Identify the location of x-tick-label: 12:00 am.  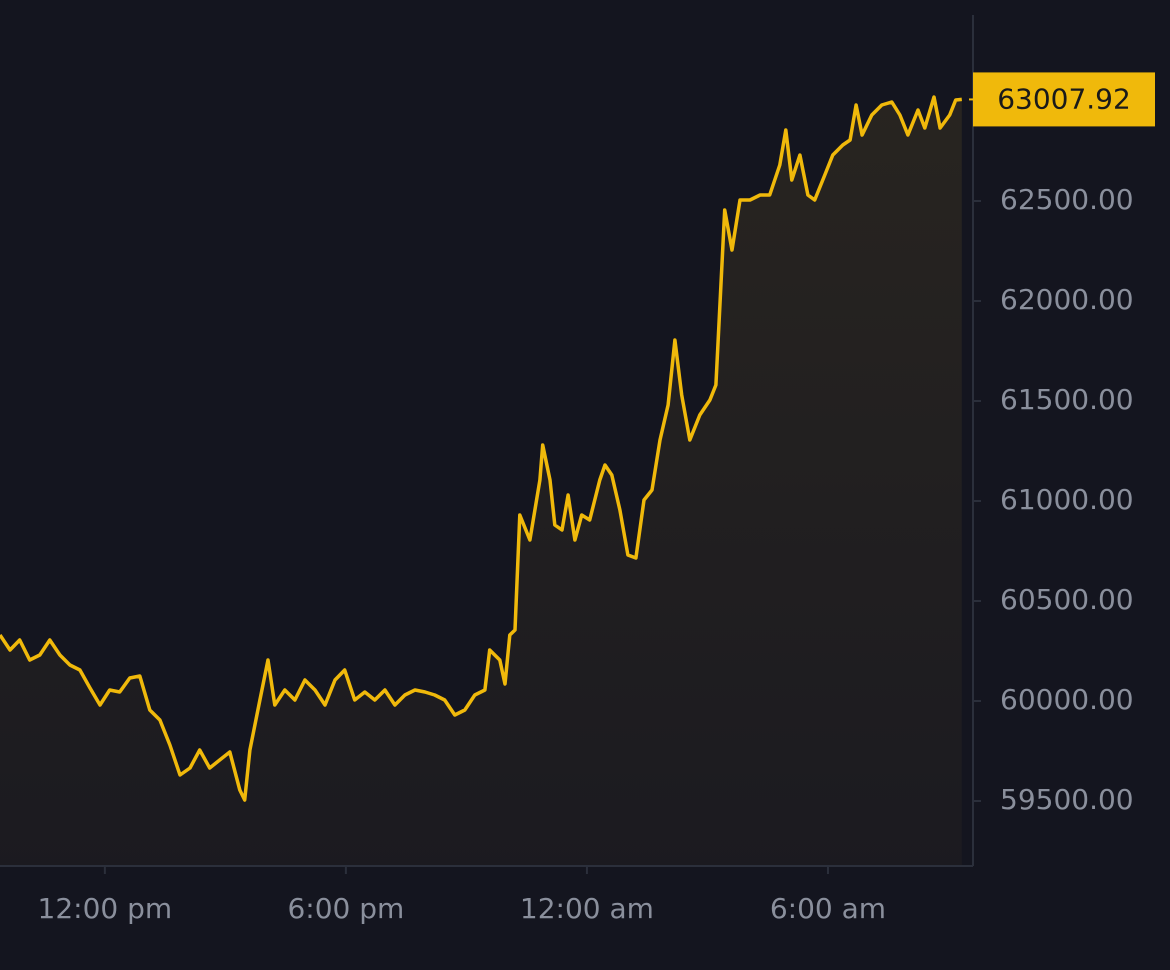
(587, 908).